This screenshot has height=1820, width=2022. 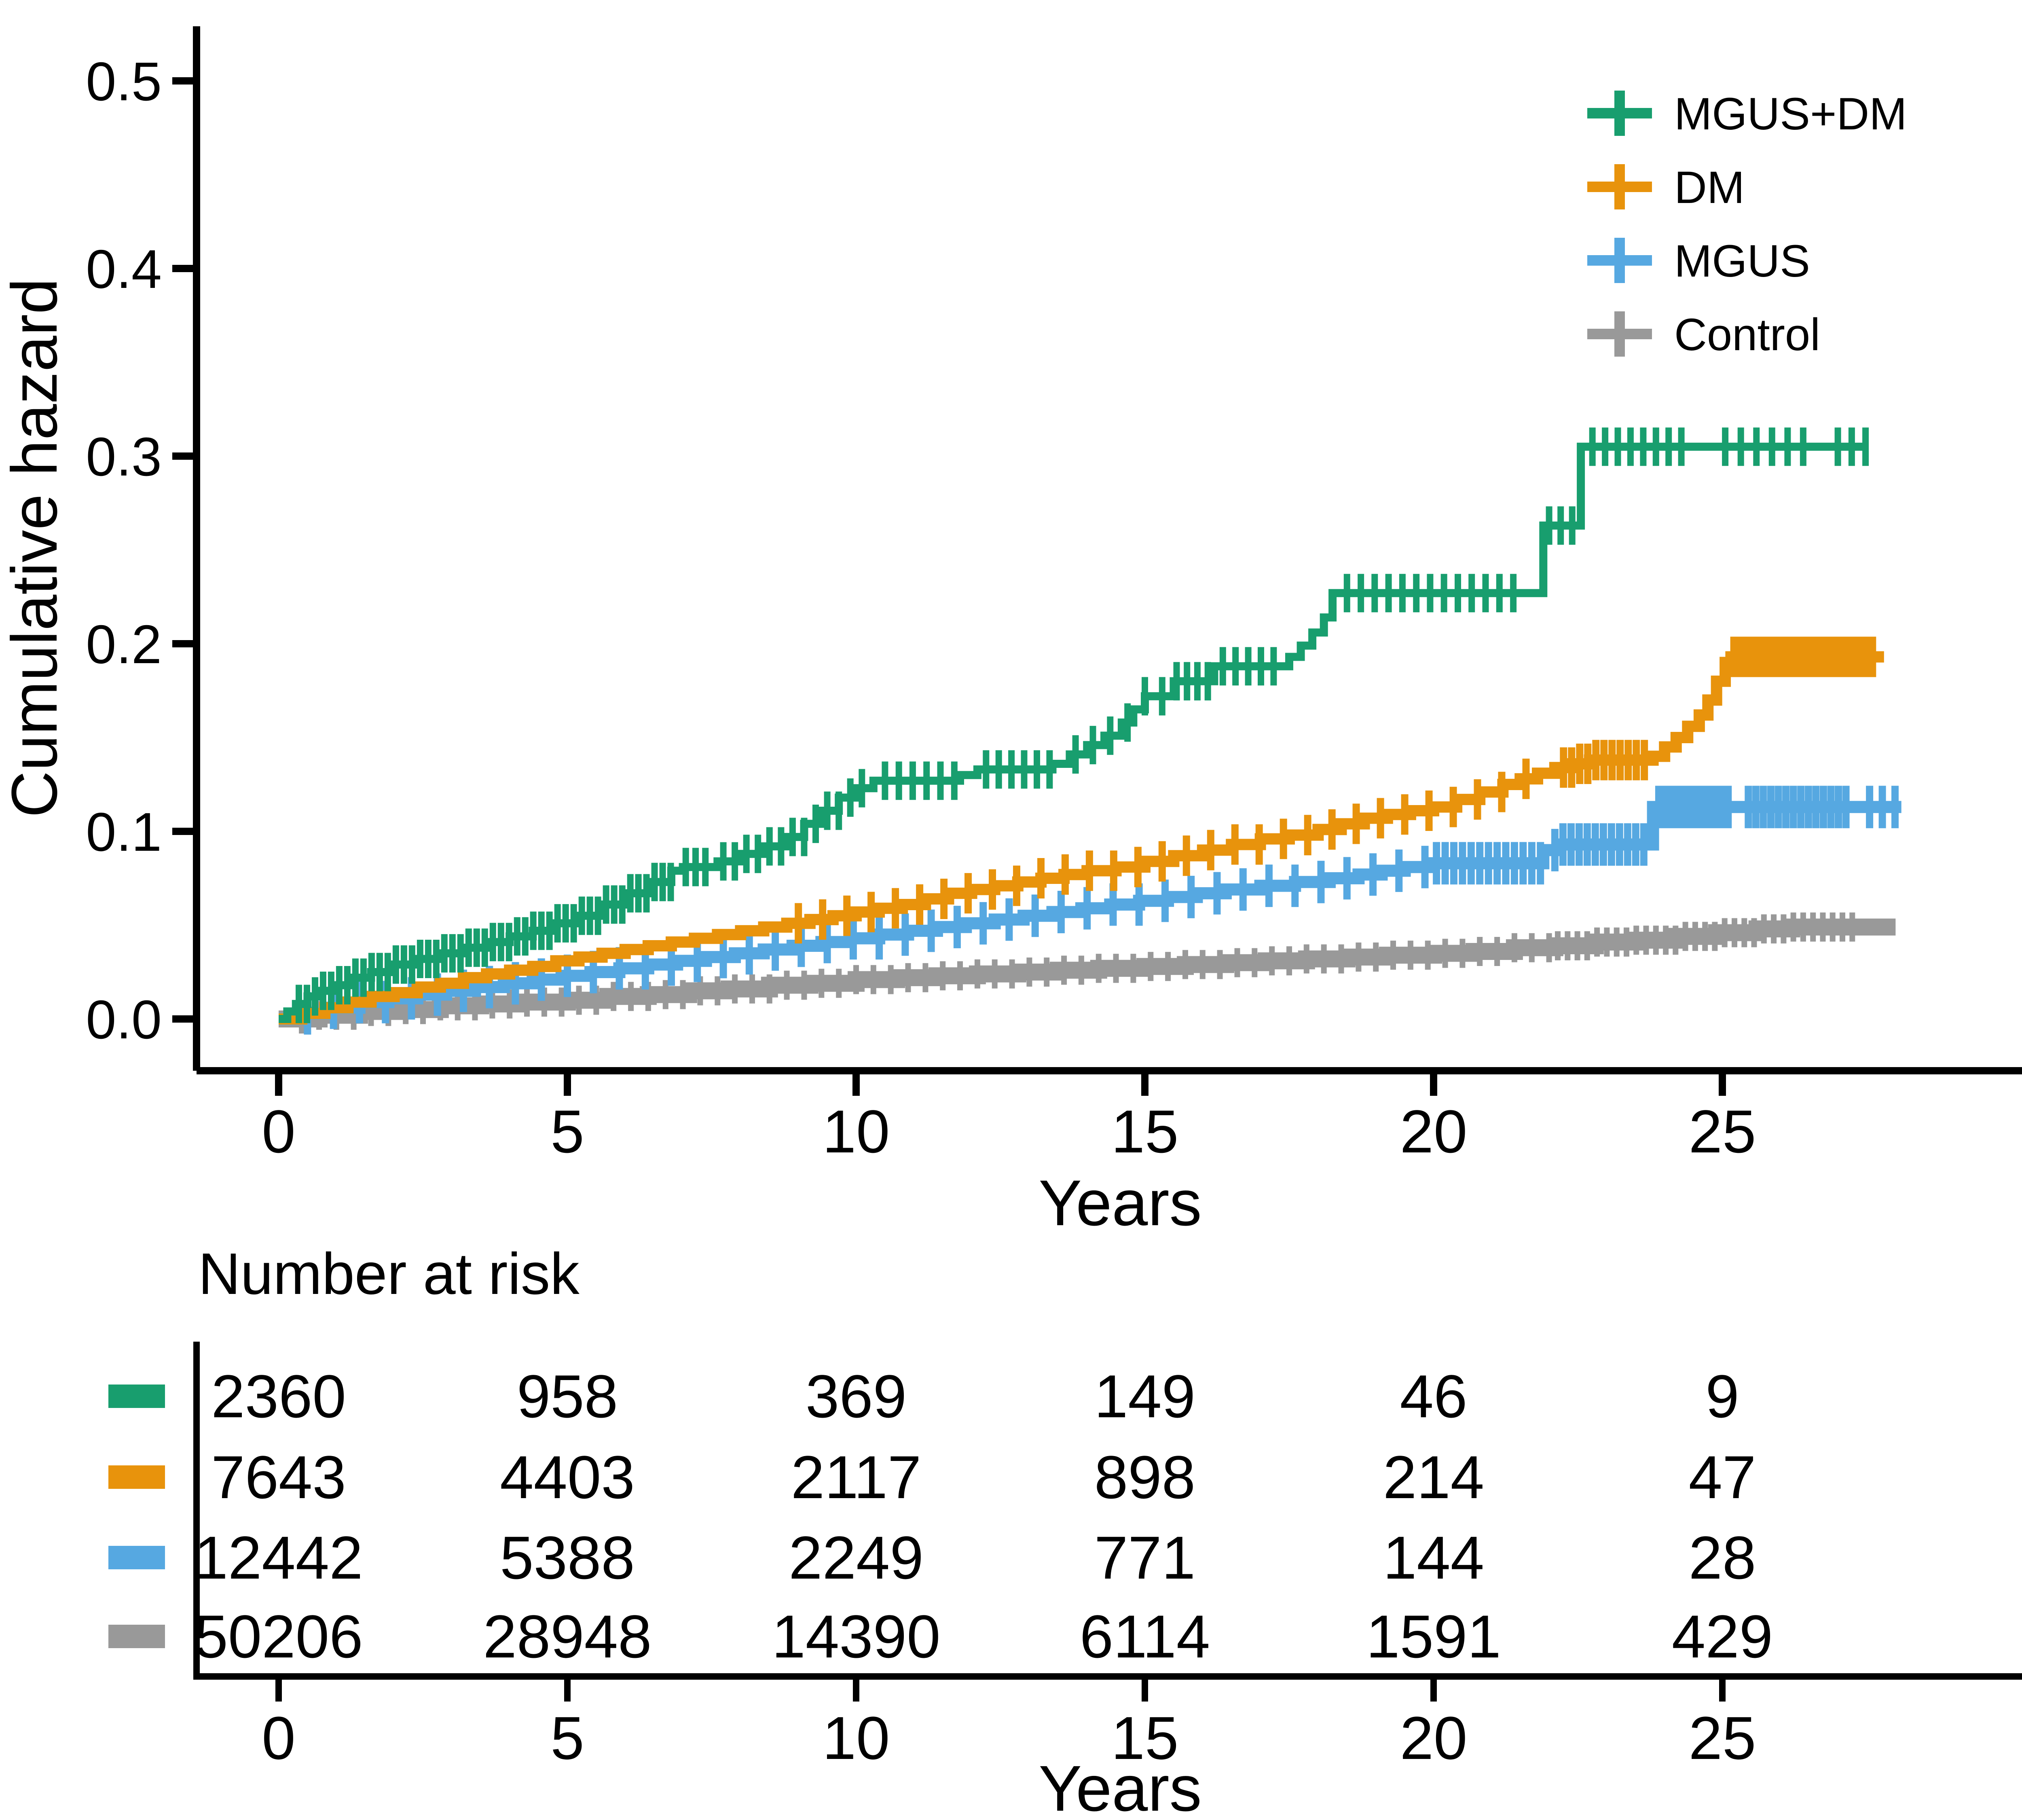 What do you see at coordinates (136, 1636) in the screenshot?
I see `risk-row-swatch-Control` at bounding box center [136, 1636].